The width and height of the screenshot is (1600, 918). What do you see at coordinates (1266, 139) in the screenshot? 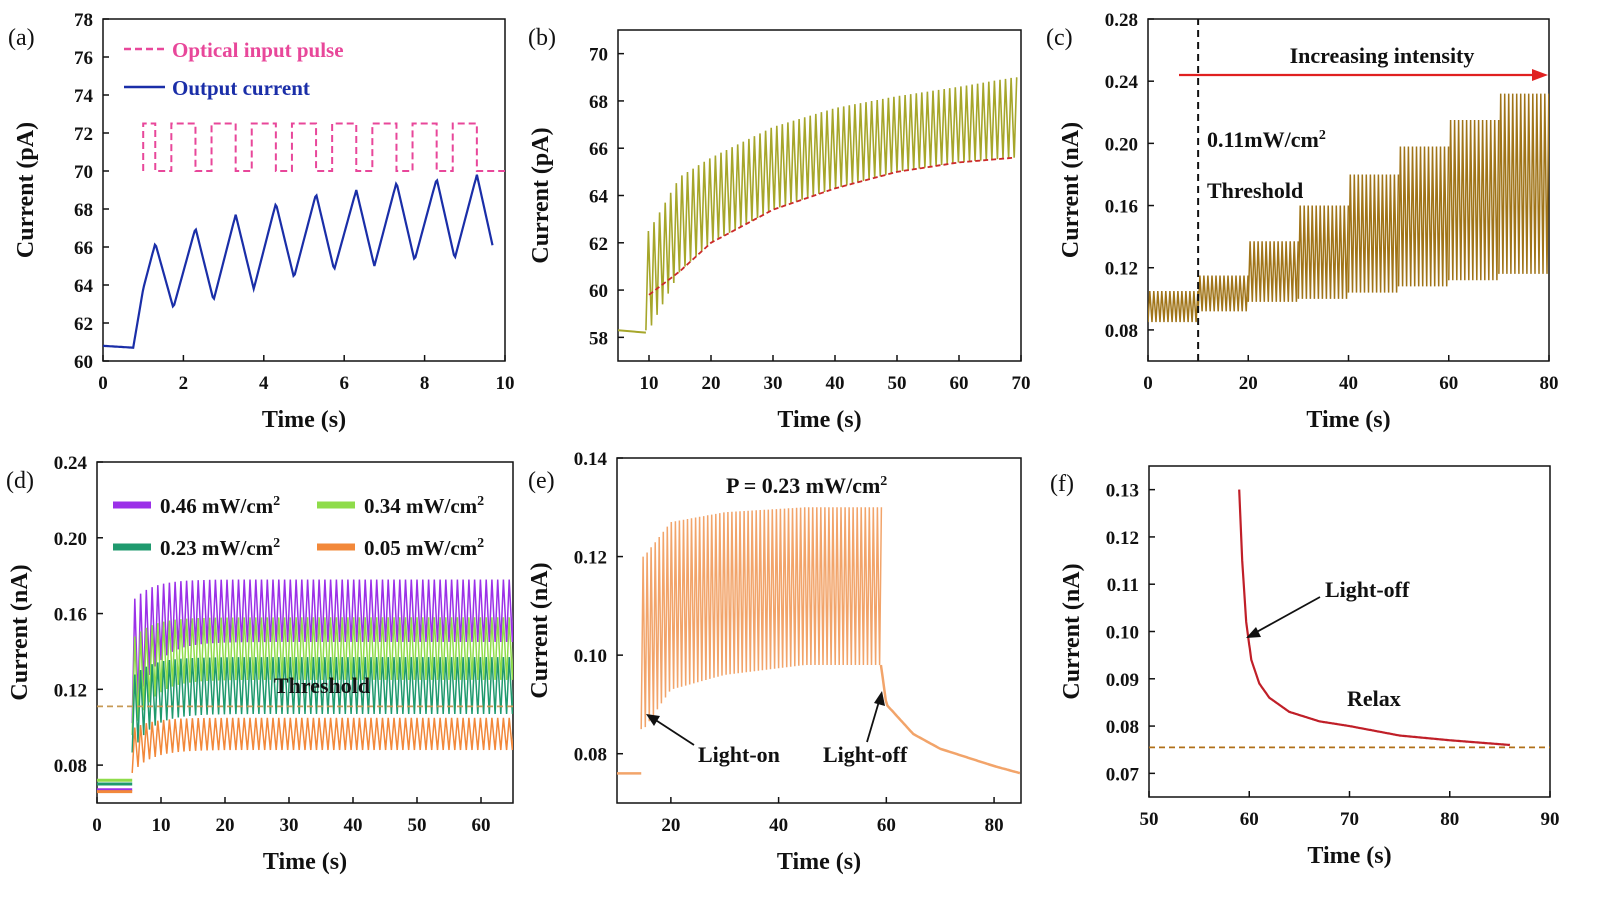
I see `annotation-intensity: 0.11mW/cm2` at bounding box center [1266, 139].